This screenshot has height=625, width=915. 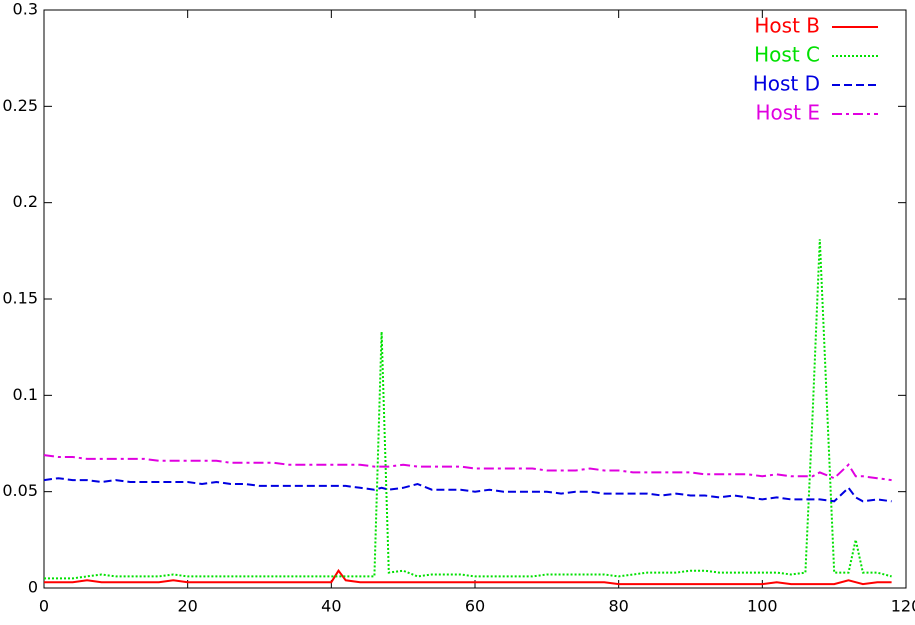 What do you see at coordinates (787, 26) in the screenshot?
I see `legend-label: Host B` at bounding box center [787, 26].